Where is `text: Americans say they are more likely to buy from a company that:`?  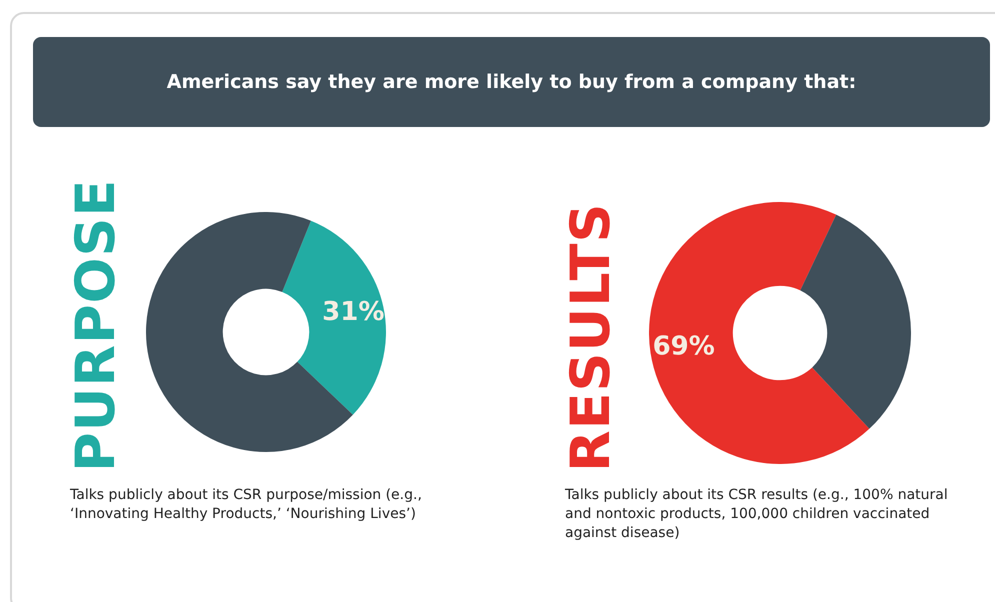
text: Americans say they are more likely to buy from a company that: is located at coordinates (511, 82).